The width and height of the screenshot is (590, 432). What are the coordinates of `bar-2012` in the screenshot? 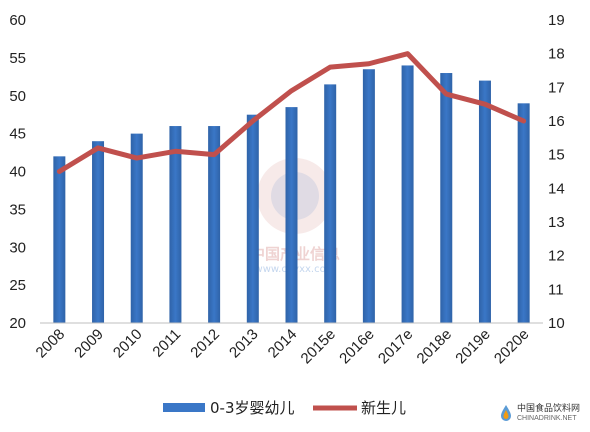 It's located at (214, 224).